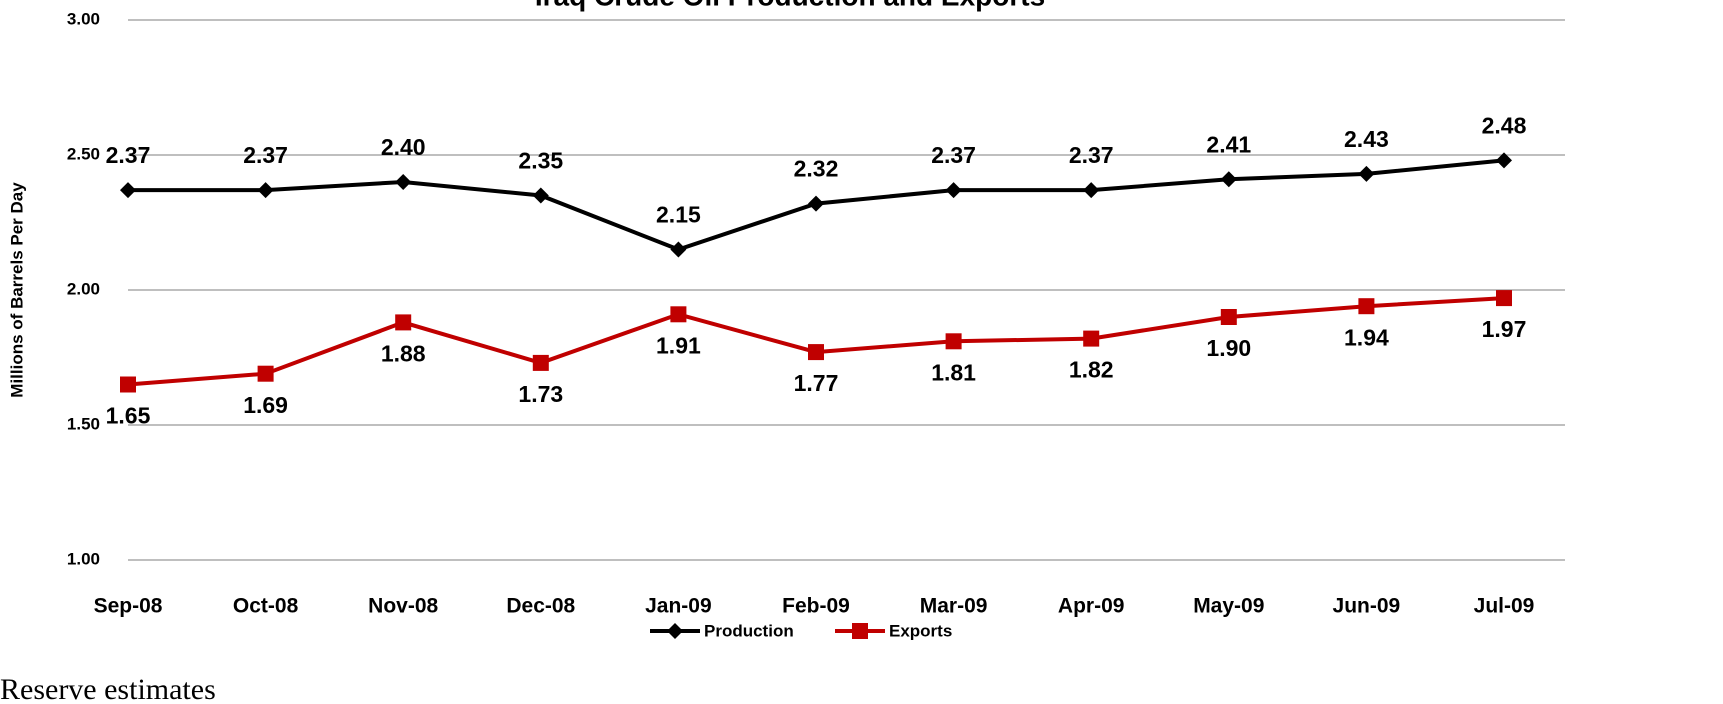 This screenshot has height=704, width=1723. I want to click on value-label: 2.40, so click(403, 147).